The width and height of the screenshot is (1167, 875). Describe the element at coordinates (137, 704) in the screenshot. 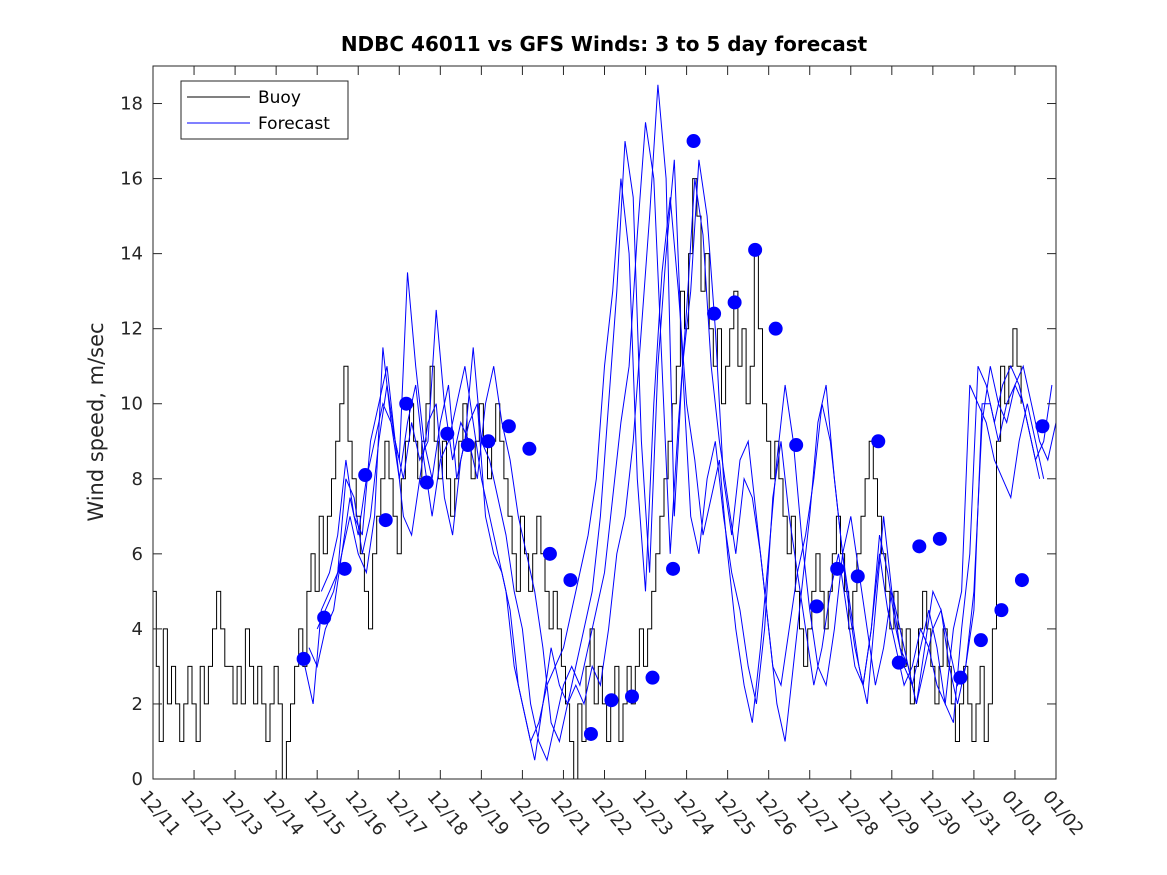

I see `y-tick-label: 2` at that location.